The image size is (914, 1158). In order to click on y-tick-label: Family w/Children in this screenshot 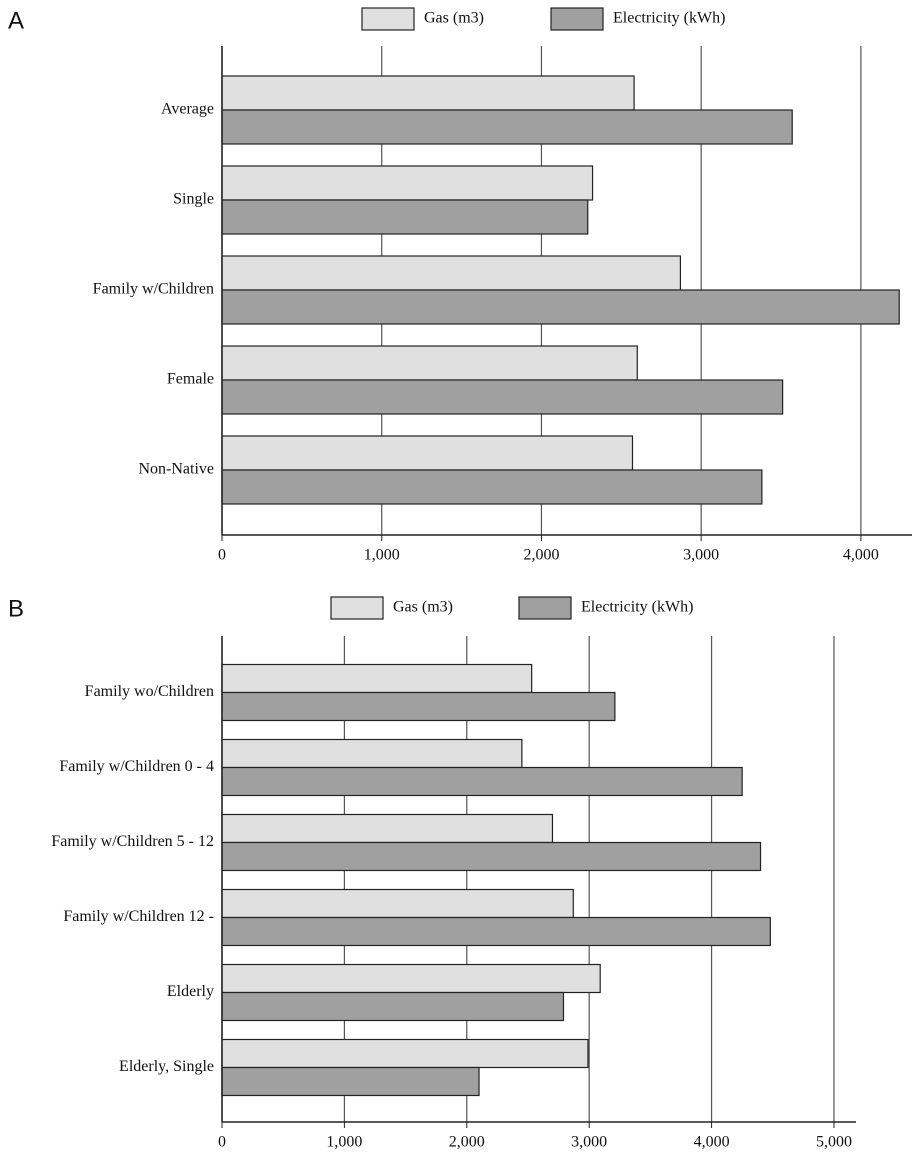, I will do `click(153, 289)`.